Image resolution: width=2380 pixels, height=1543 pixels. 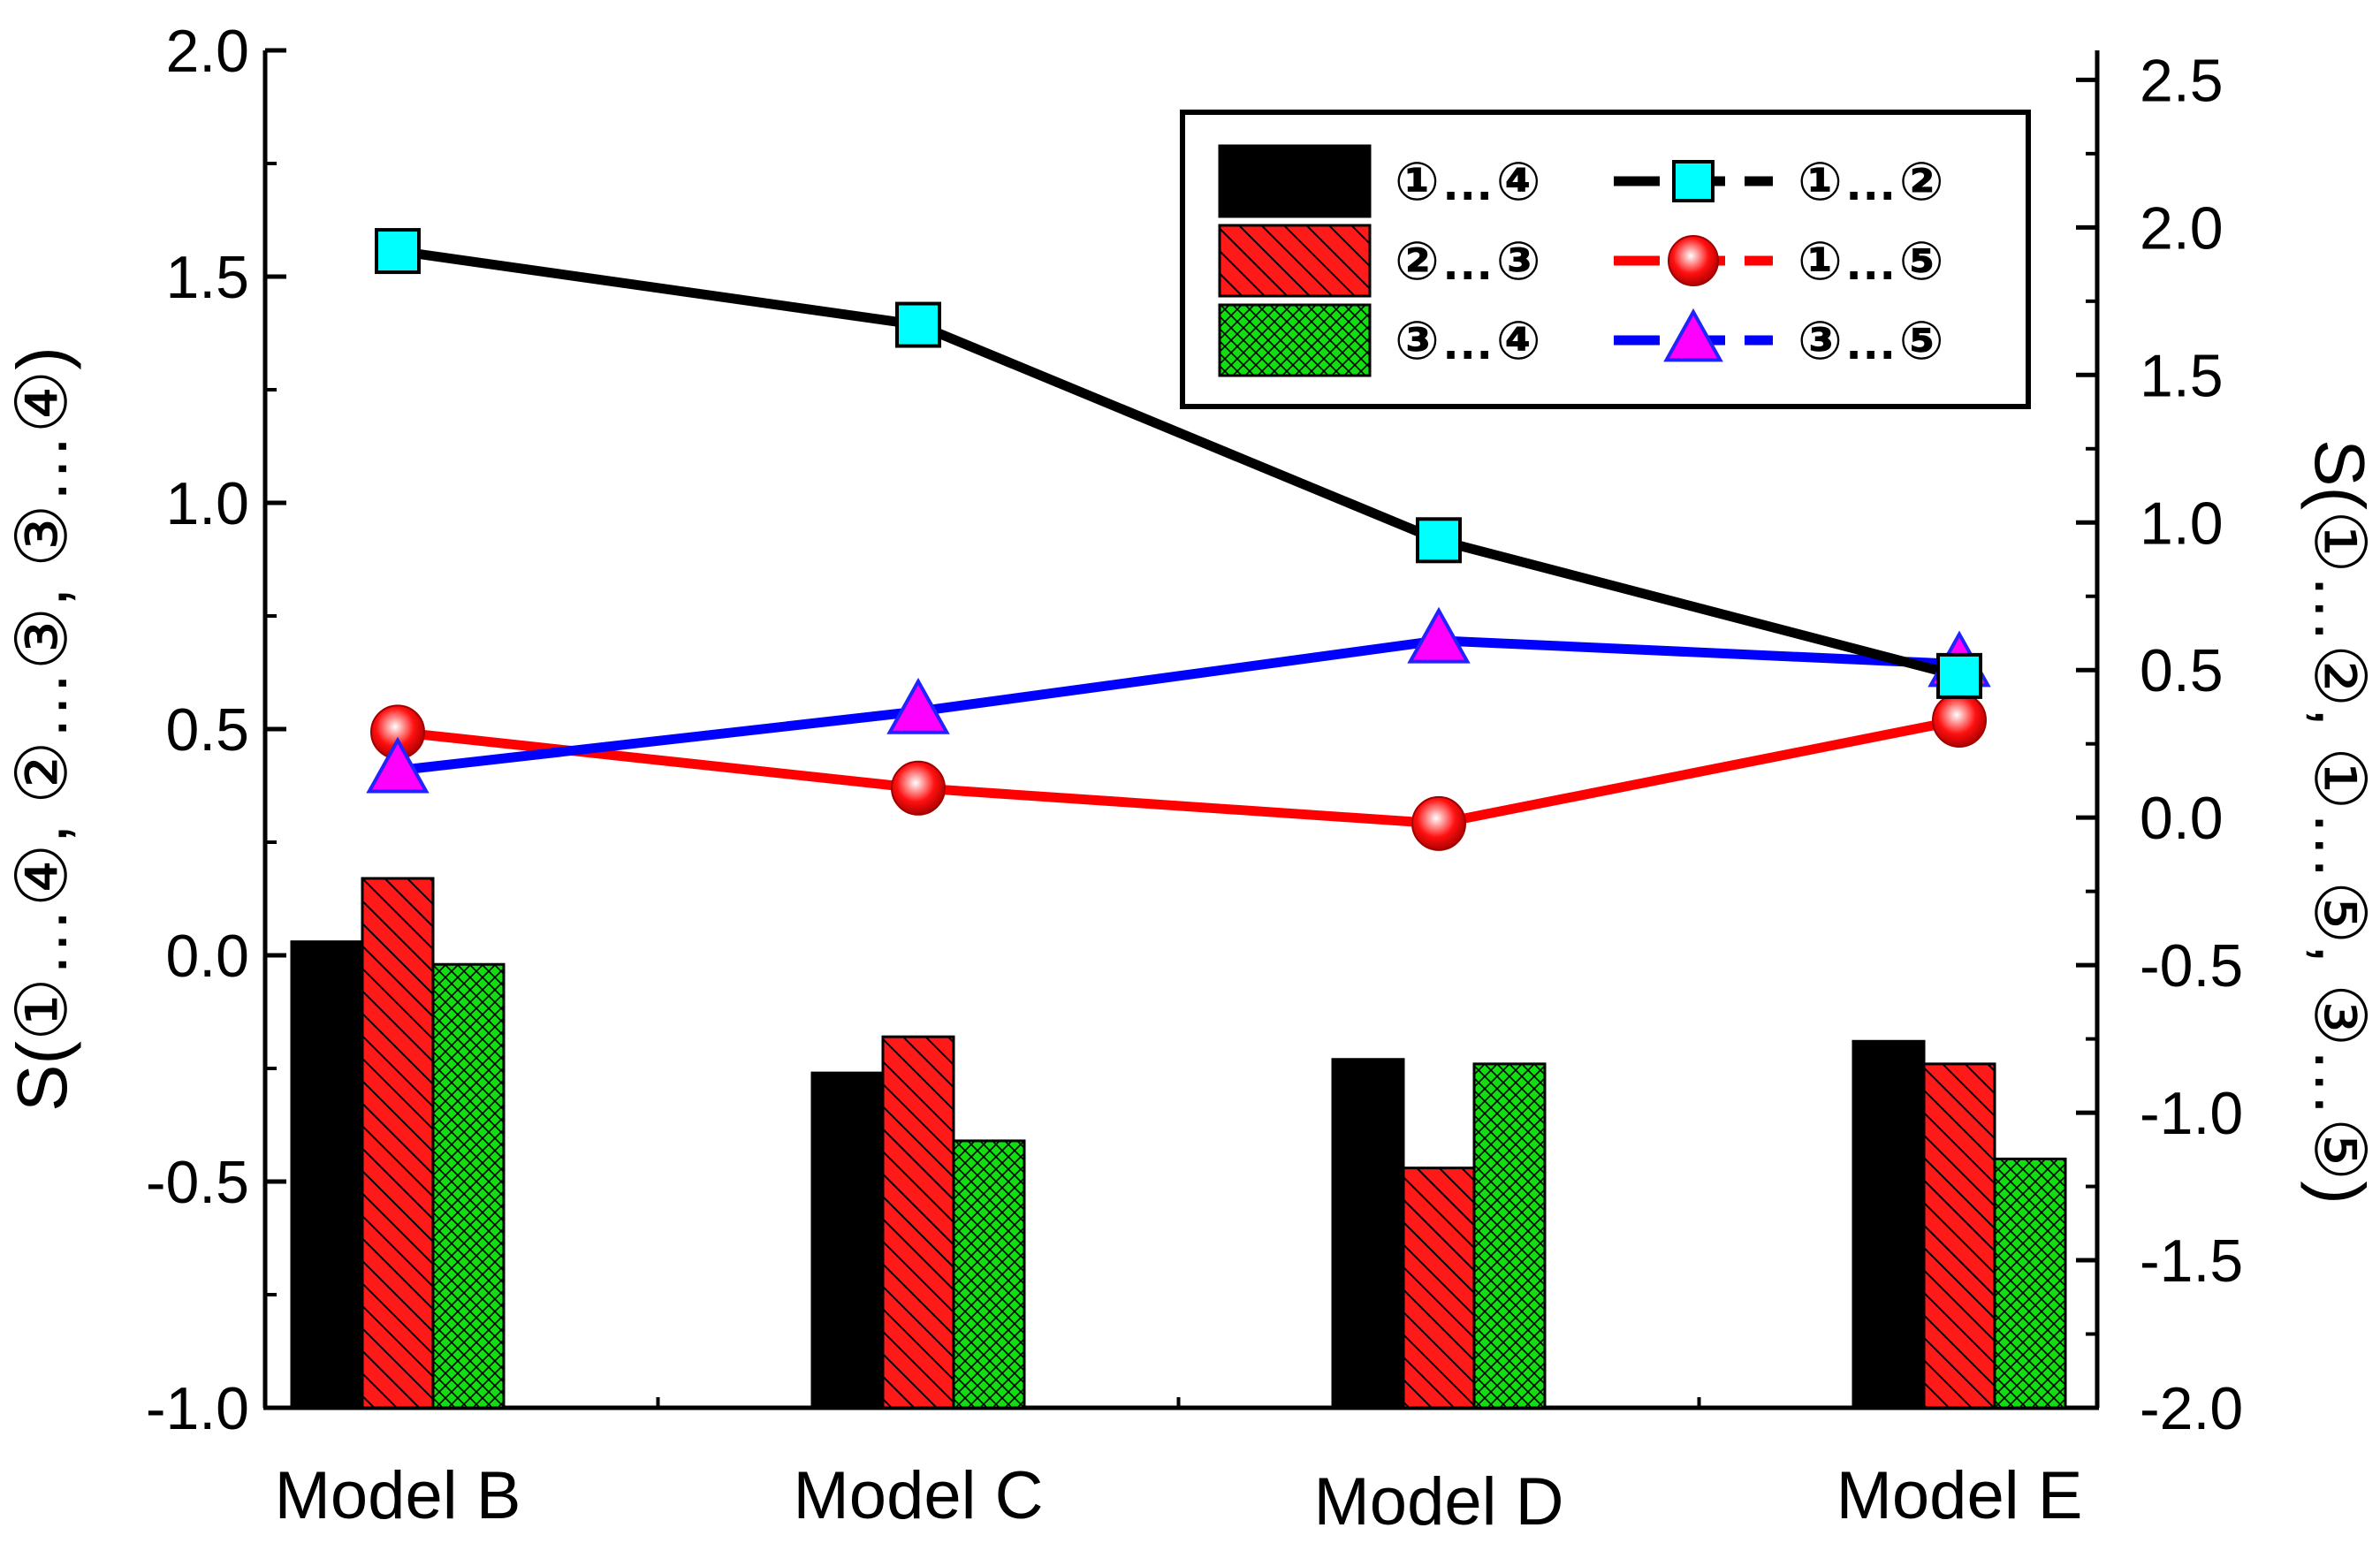 I want to click on left-tick-label: -0.5, so click(x=197, y=1182).